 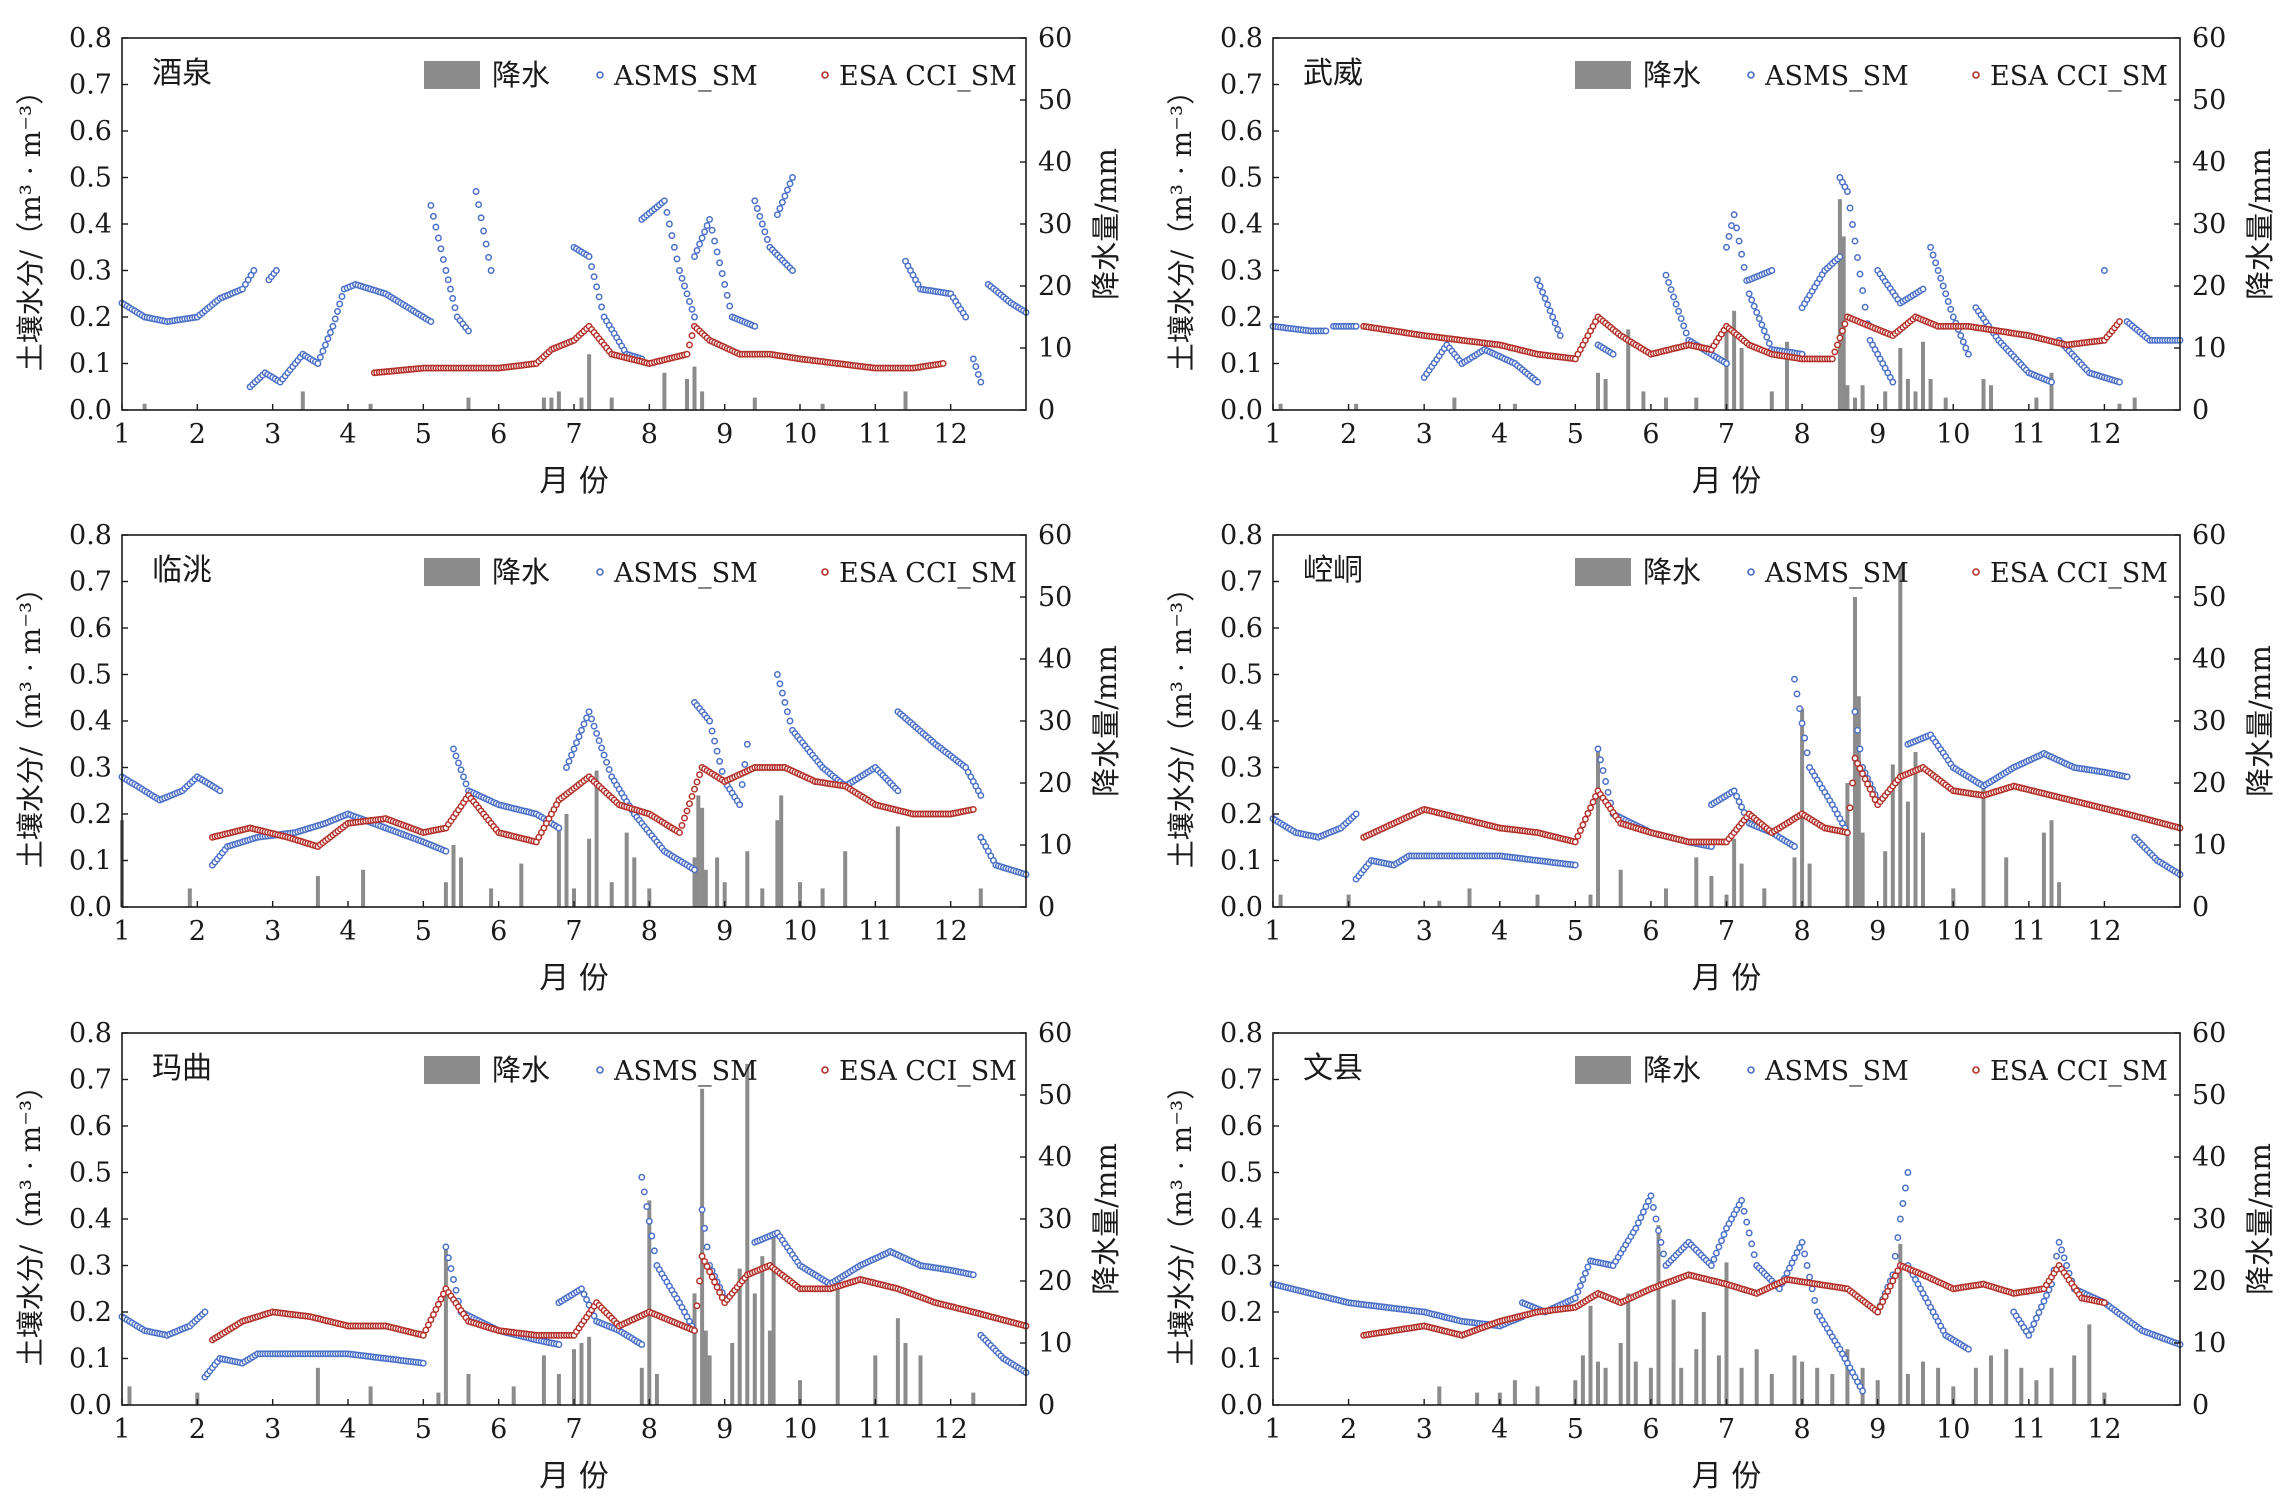 I want to click on esa-cci-sm-point, so click(x=697, y=1306).